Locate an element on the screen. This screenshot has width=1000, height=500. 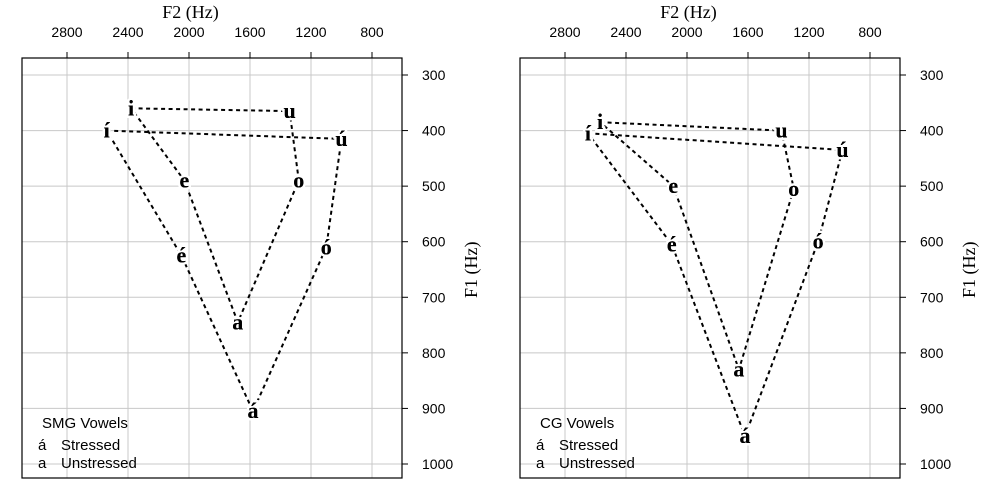
stressed-vowel-polygon is located at coordinates (223, 271).